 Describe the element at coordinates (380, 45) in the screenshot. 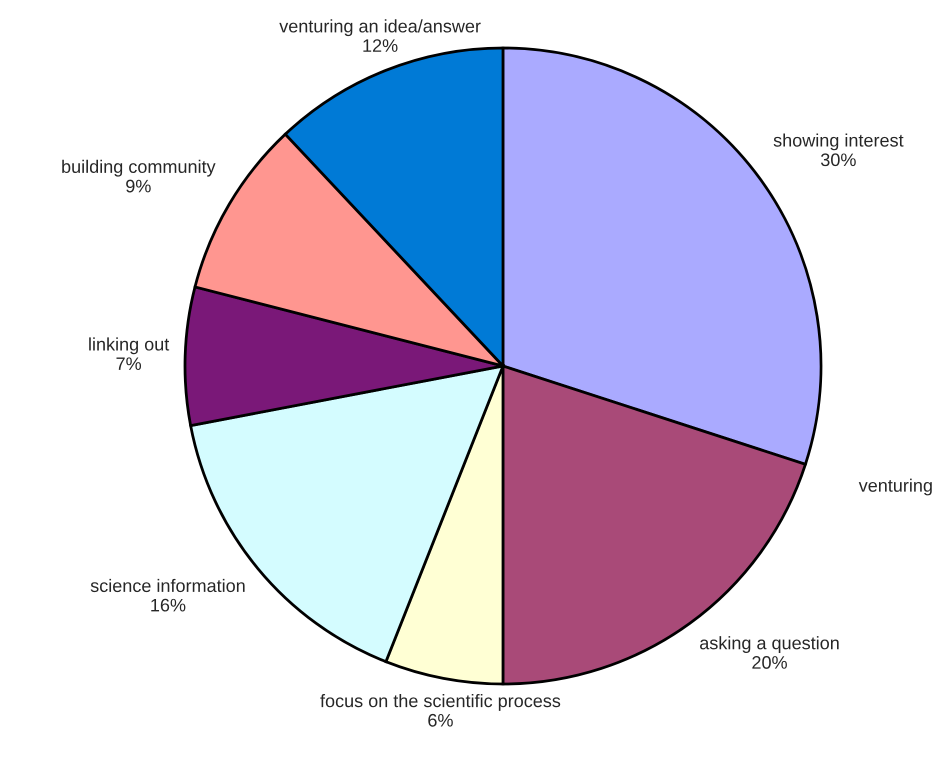

I see `data-label: 12%` at that location.